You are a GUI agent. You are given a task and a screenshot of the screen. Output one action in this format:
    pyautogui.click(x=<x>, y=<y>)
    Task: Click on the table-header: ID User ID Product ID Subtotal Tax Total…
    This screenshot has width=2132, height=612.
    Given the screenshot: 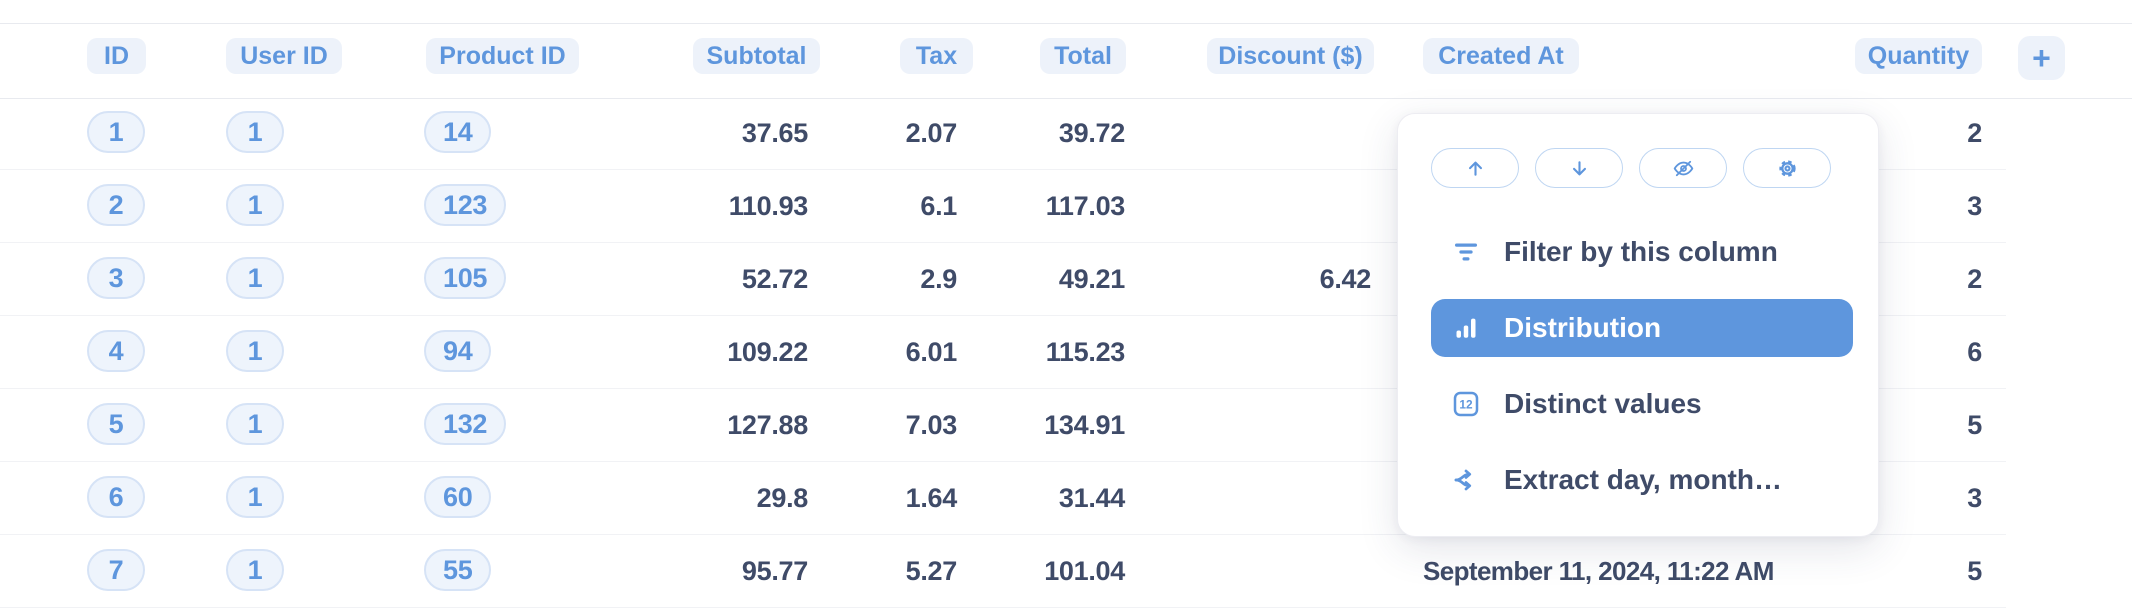 What is the action you would take?
    pyautogui.click(x=1066, y=61)
    